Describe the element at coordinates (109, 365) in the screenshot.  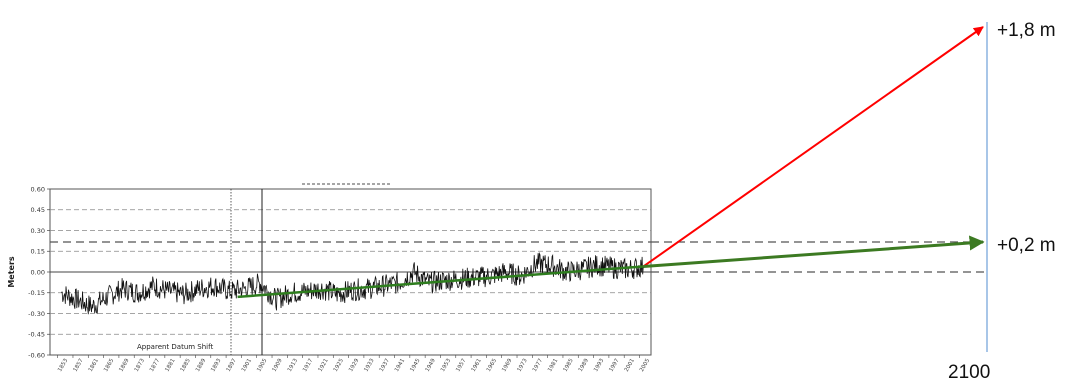
I see `x-tick-label: 1865` at that location.